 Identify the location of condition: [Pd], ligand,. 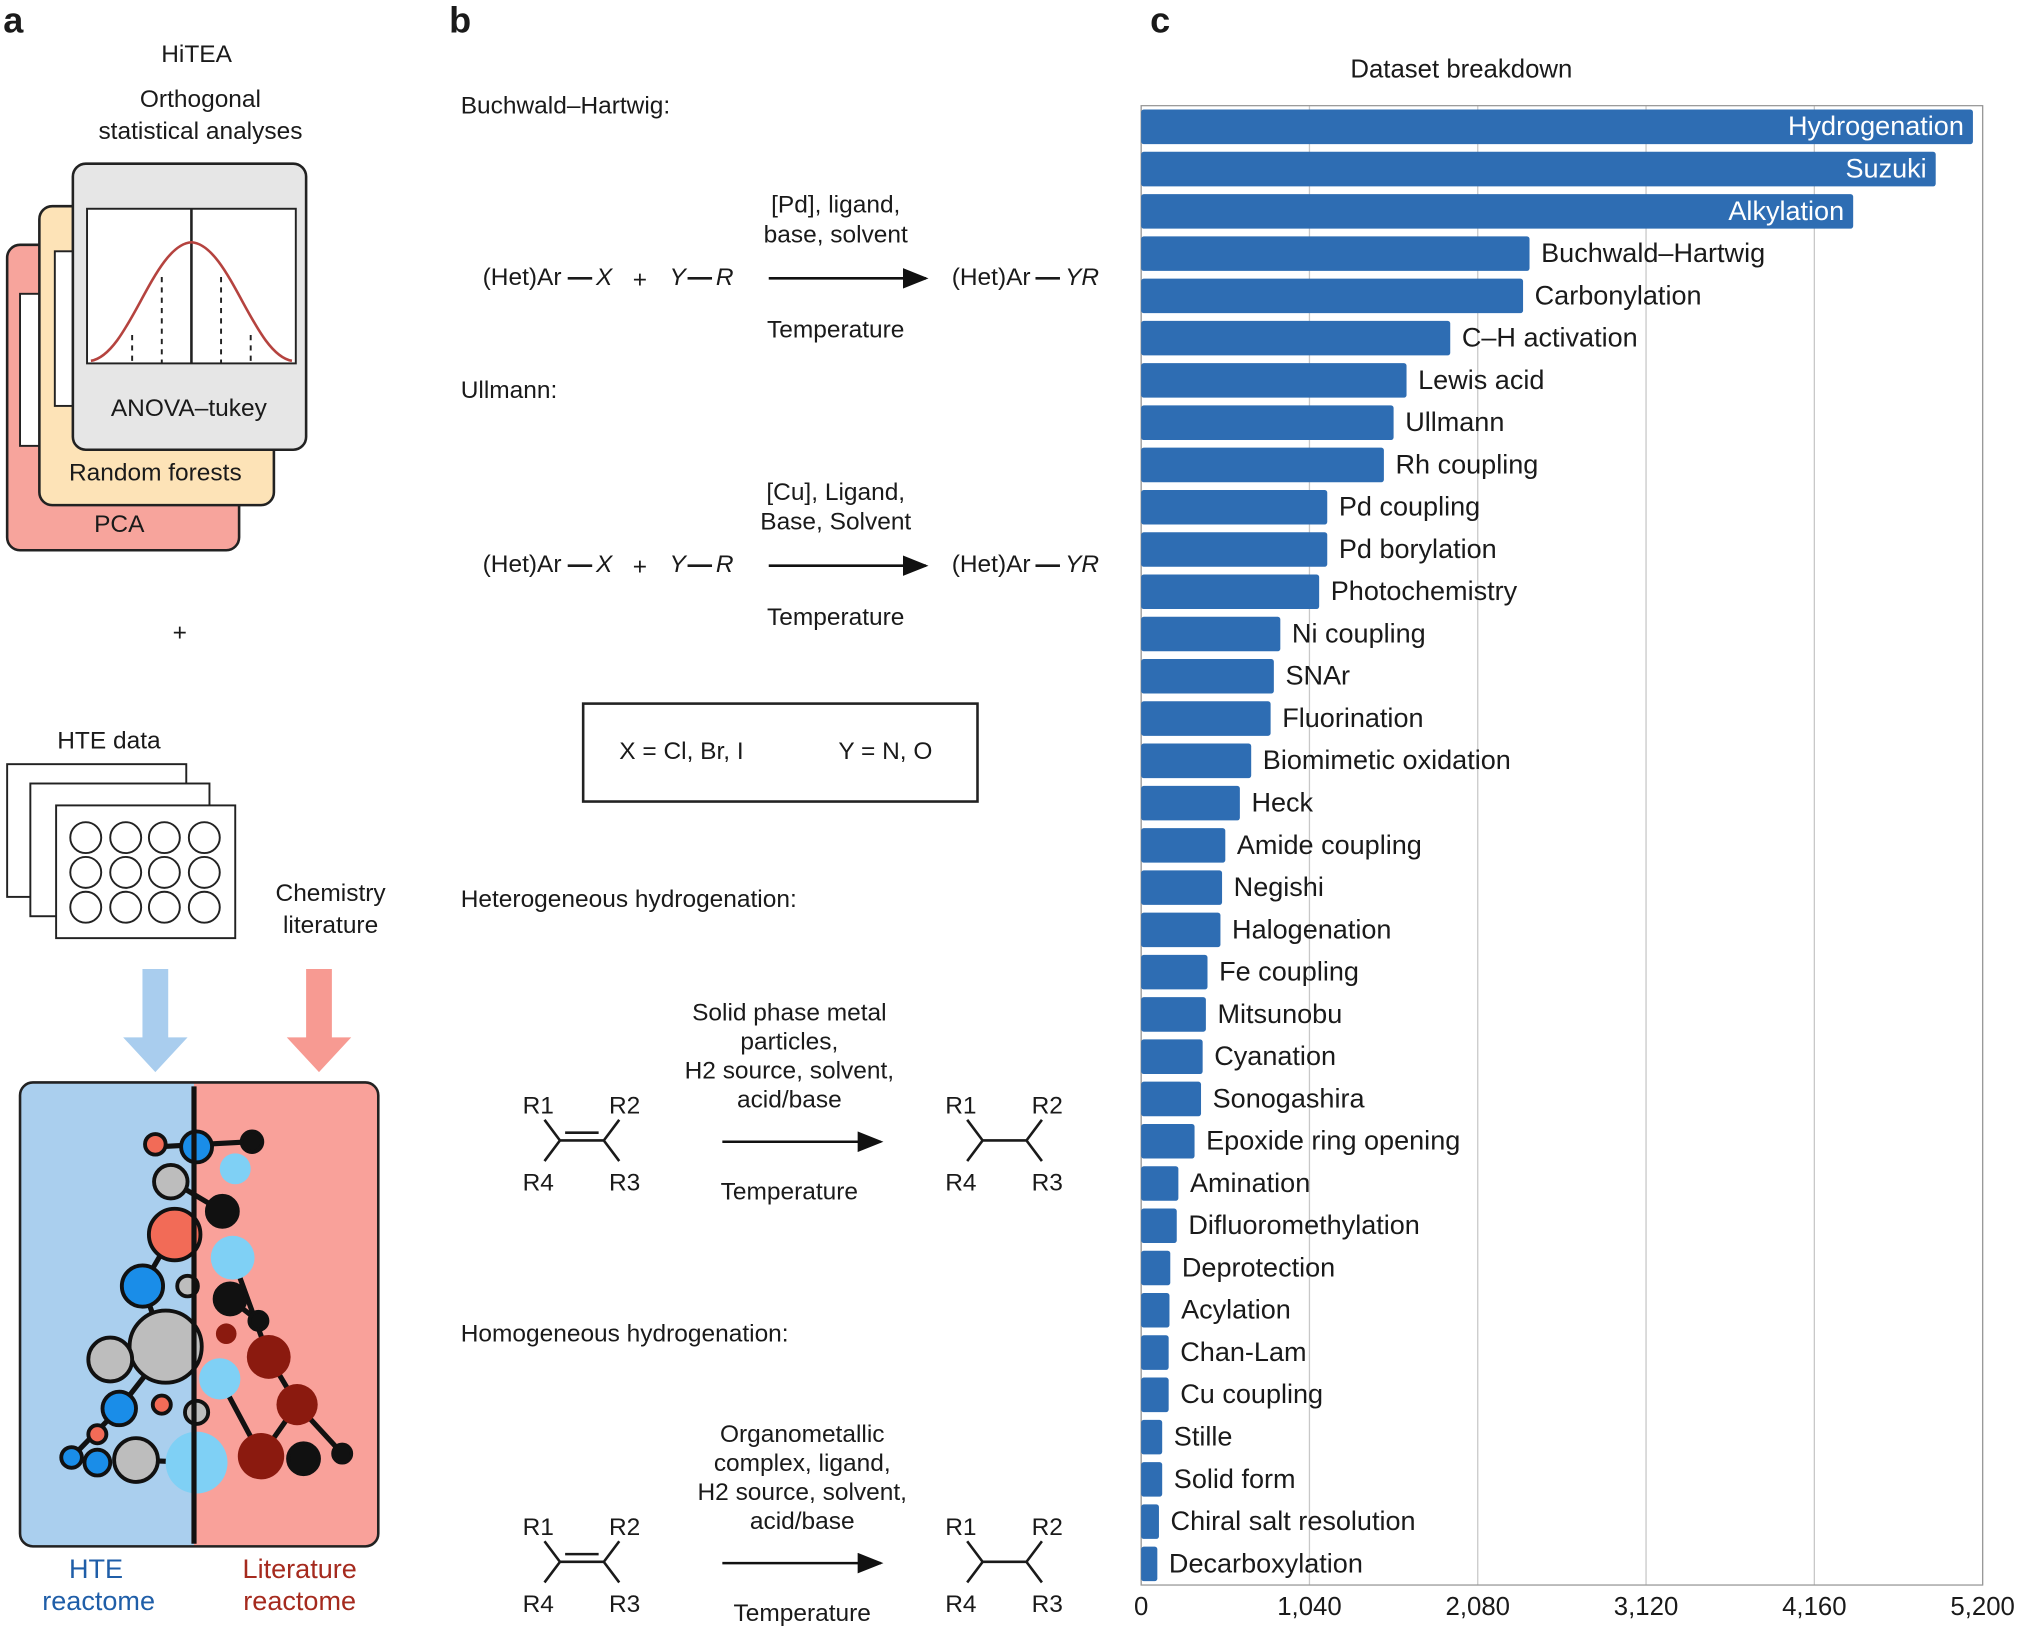
(835, 205).